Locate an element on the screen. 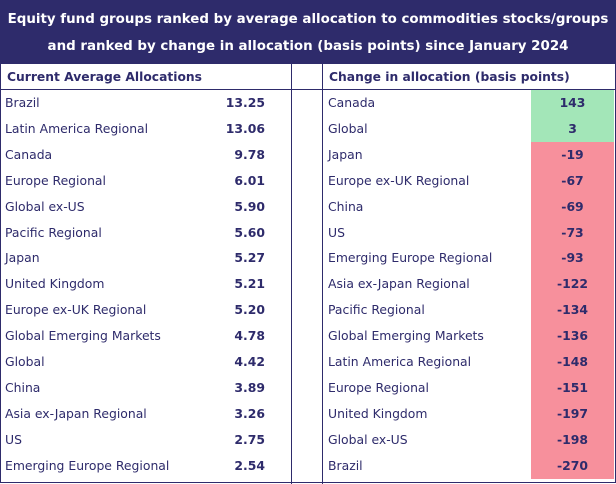 Image resolution: width=616 pixels, height=484 pixels. change-label: United Kingdom is located at coordinates (378, 413).